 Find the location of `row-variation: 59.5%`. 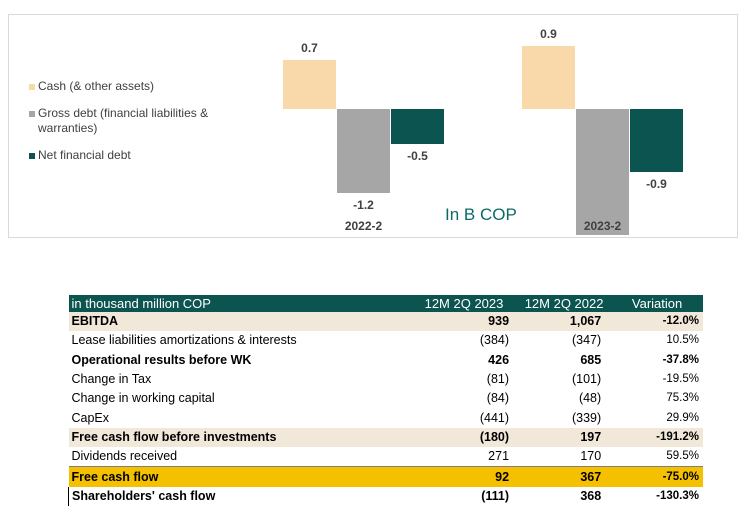

row-variation: 59.5% is located at coordinates (657, 457).